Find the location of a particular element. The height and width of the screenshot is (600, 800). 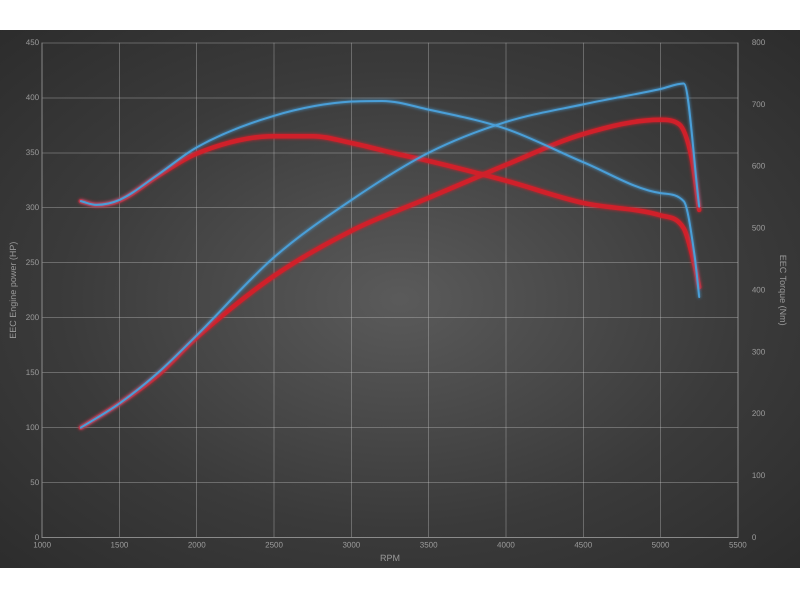

y2-tick-label: 700 is located at coordinates (759, 104).